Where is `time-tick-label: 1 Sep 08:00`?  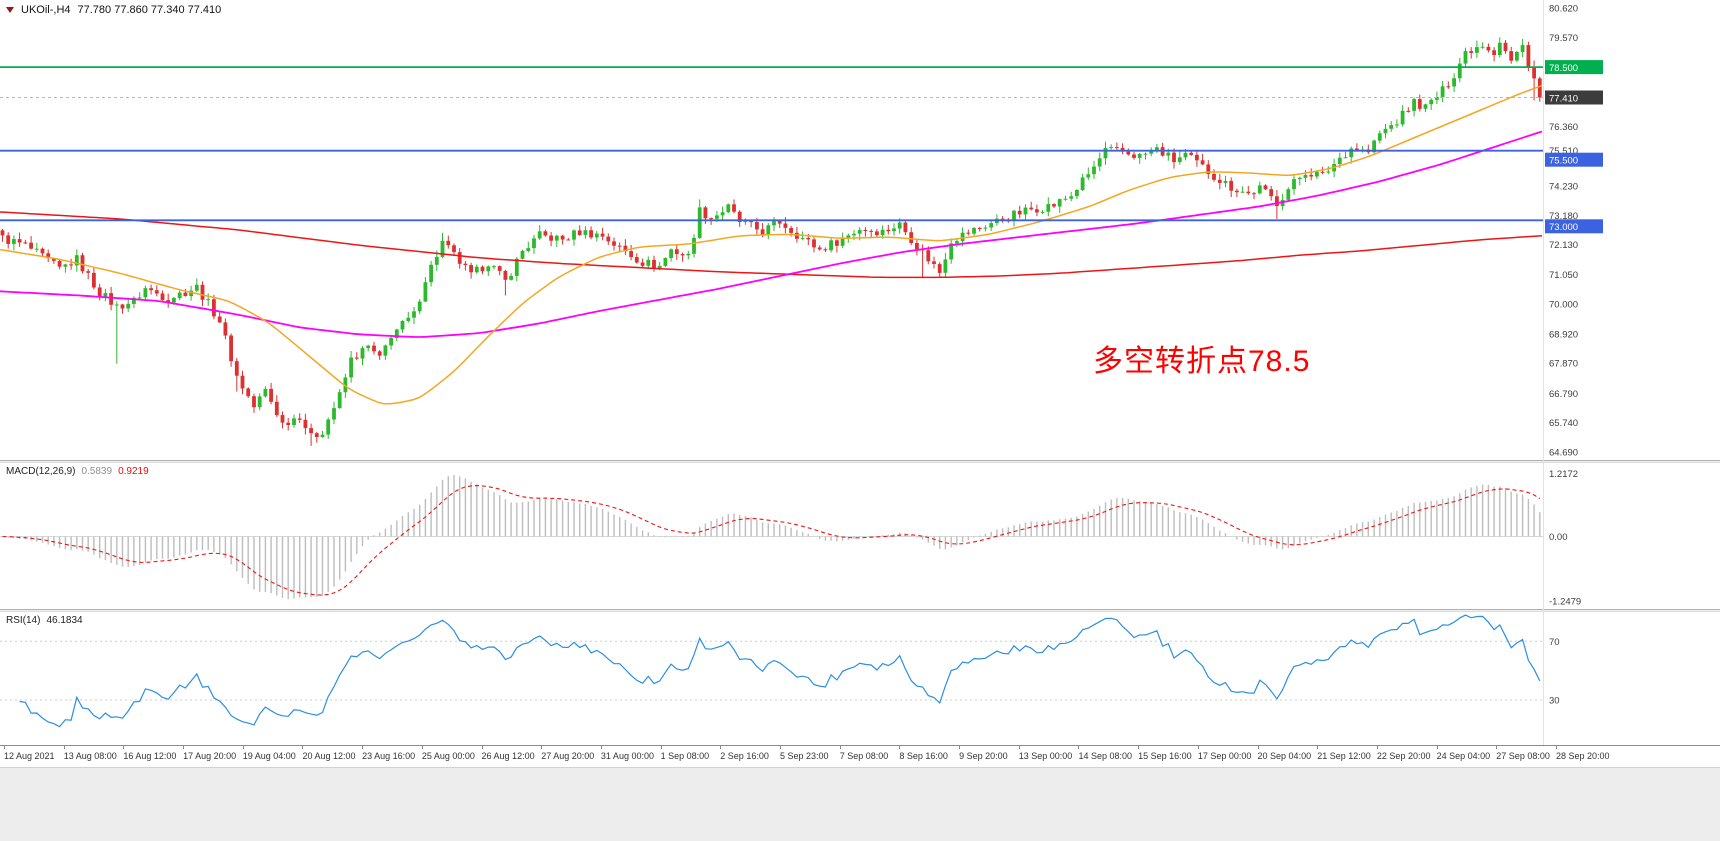
time-tick-label: 1 Sep 08:00 is located at coordinates (685, 756).